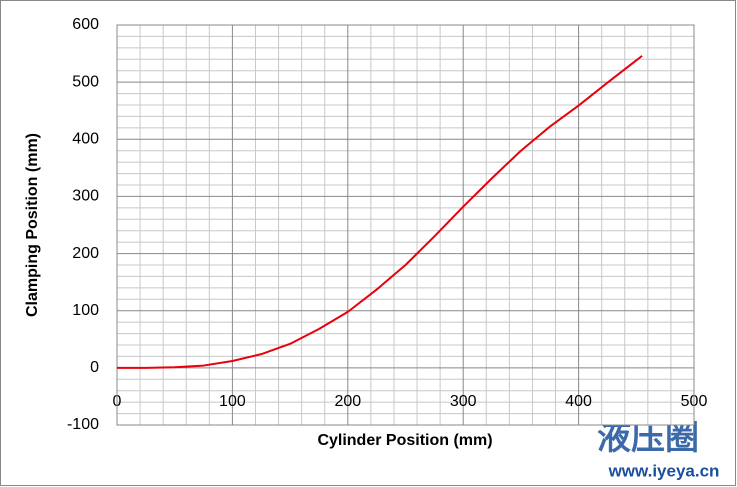 This screenshot has width=737, height=487. What do you see at coordinates (85, 196) in the screenshot?
I see `y-tick-label: 300` at bounding box center [85, 196].